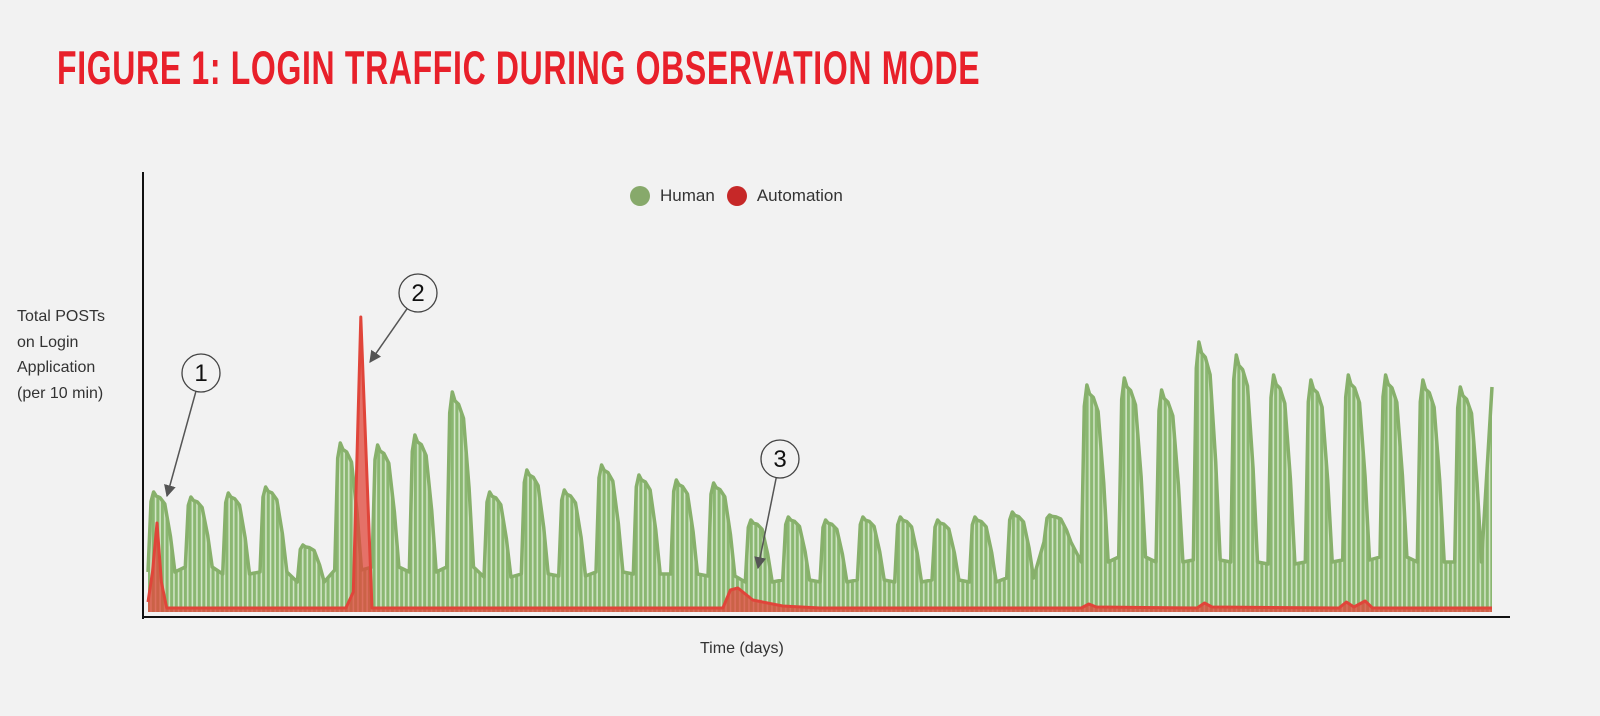 The width and height of the screenshot is (1600, 716). I want to click on legend-label-automation: Automation, so click(799, 195).